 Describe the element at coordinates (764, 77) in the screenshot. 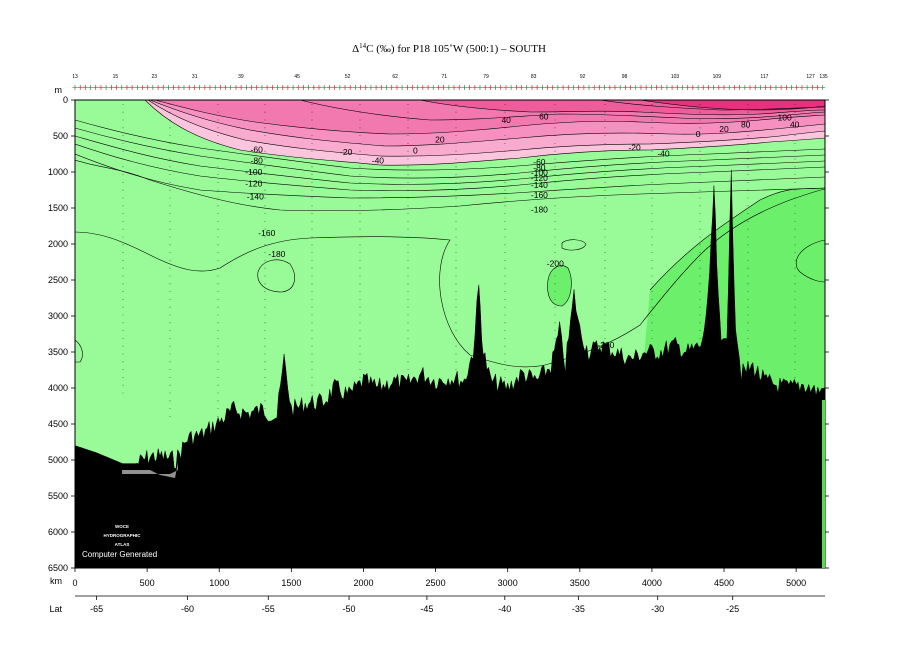

I see `station-label: 117` at that location.